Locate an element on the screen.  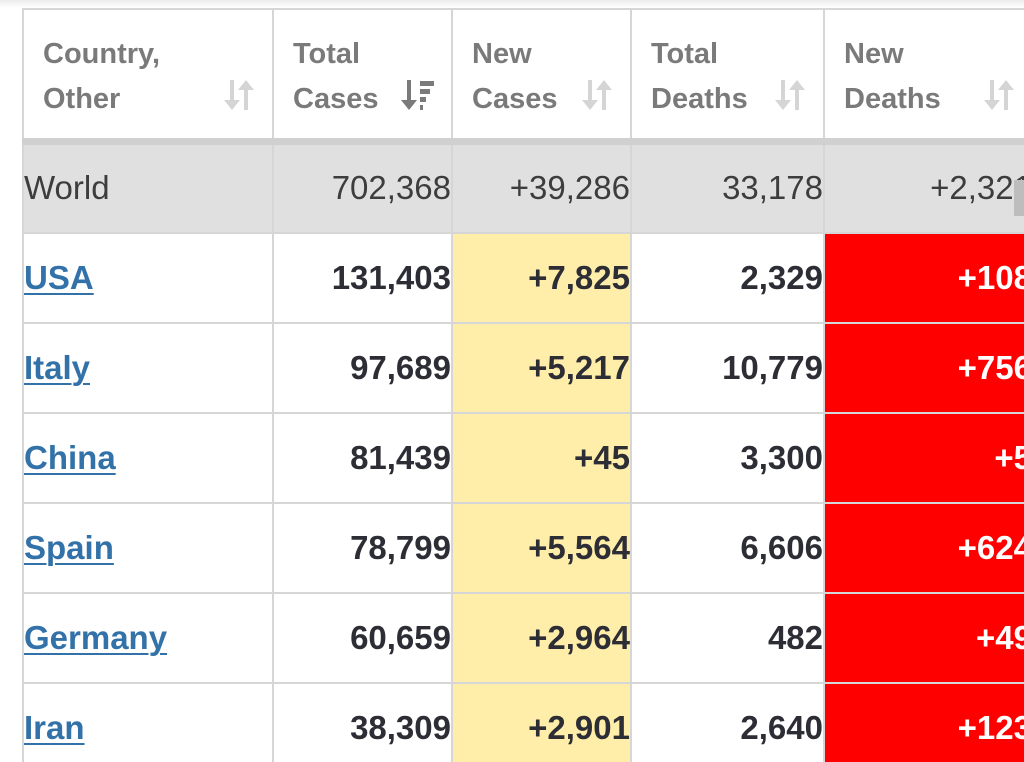
header-country-other: Country, Other is located at coordinates (148, 76).